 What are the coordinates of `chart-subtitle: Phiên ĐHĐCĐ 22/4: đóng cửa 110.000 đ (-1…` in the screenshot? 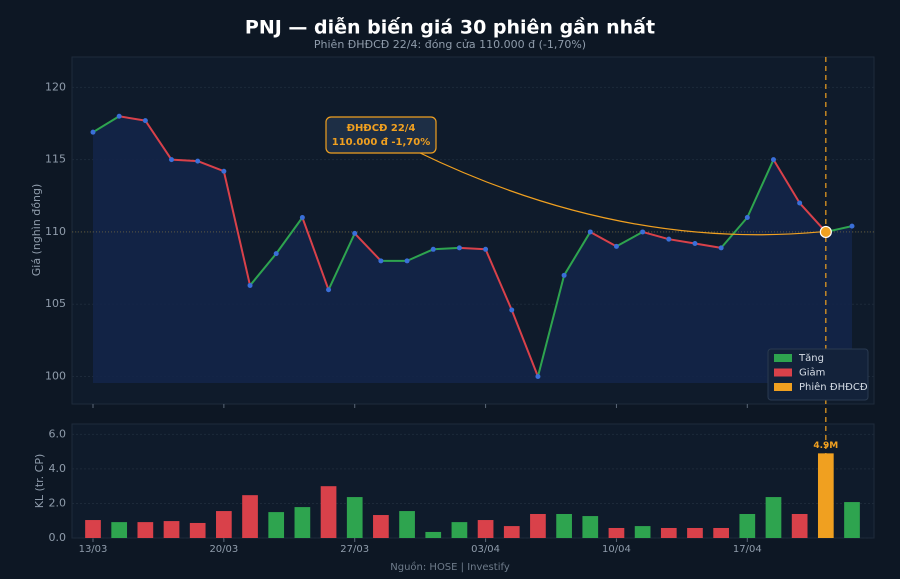 It's located at (450, 44).